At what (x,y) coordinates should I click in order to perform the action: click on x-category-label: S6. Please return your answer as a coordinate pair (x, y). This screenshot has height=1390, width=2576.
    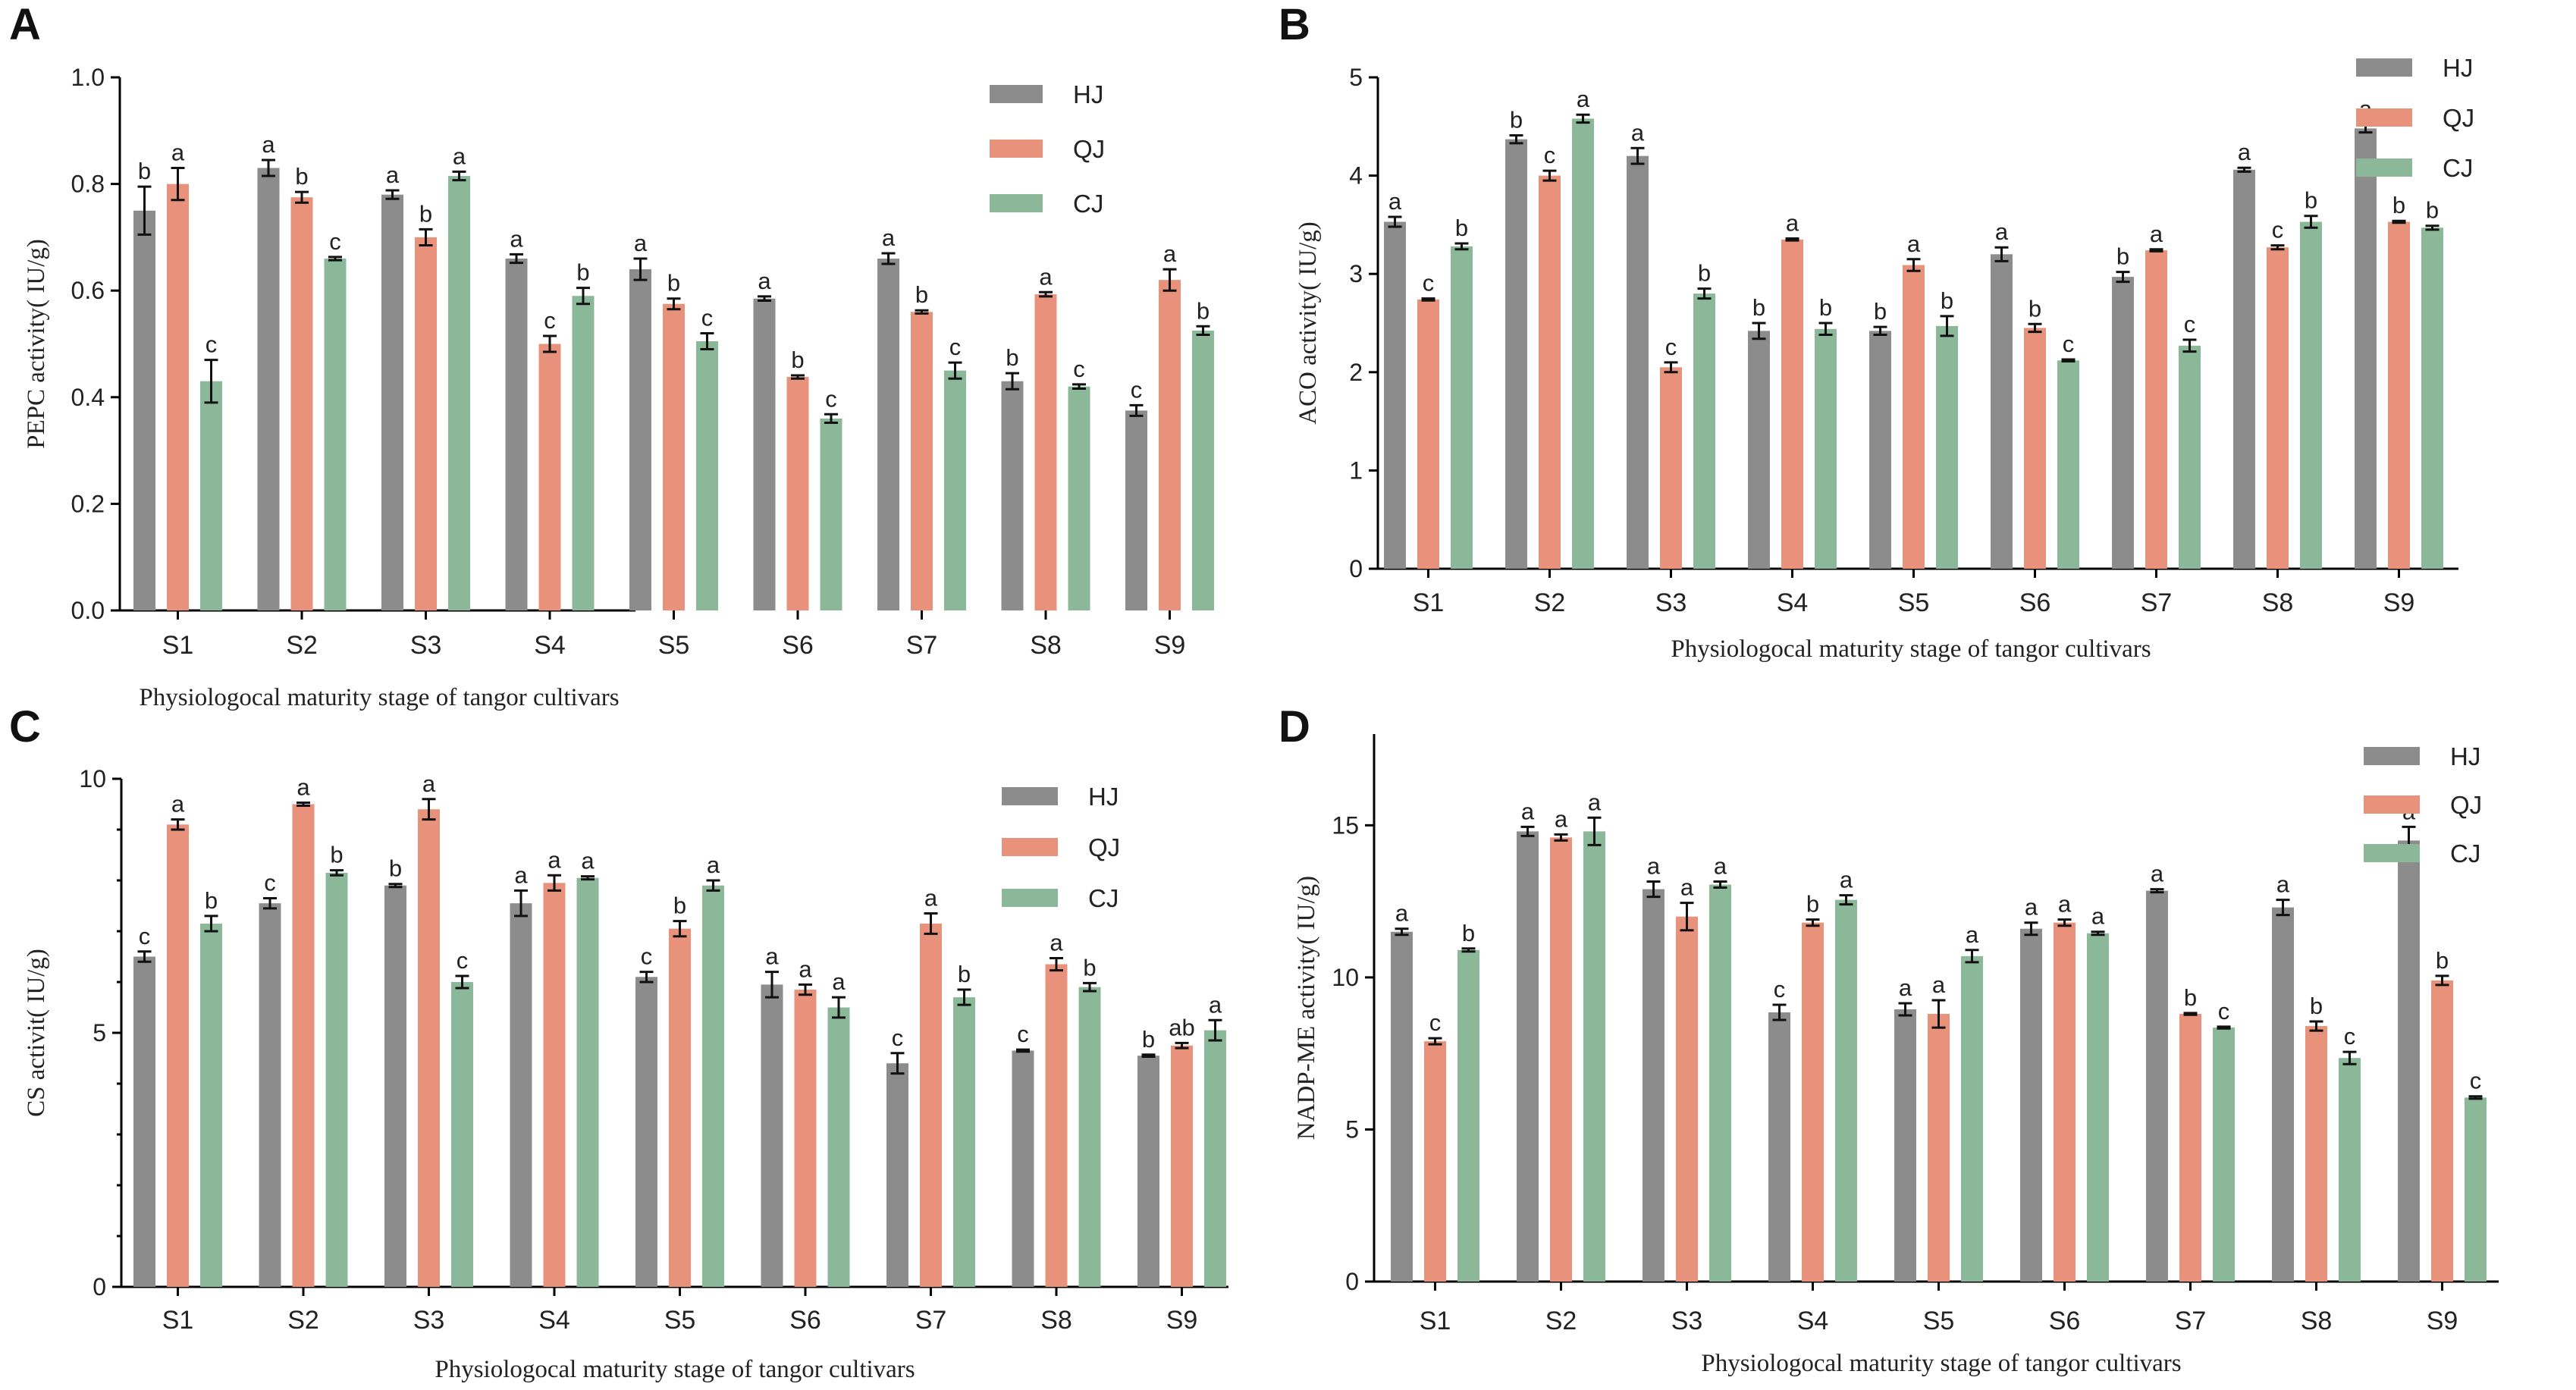
    Looking at the image, I should click on (805, 1320).